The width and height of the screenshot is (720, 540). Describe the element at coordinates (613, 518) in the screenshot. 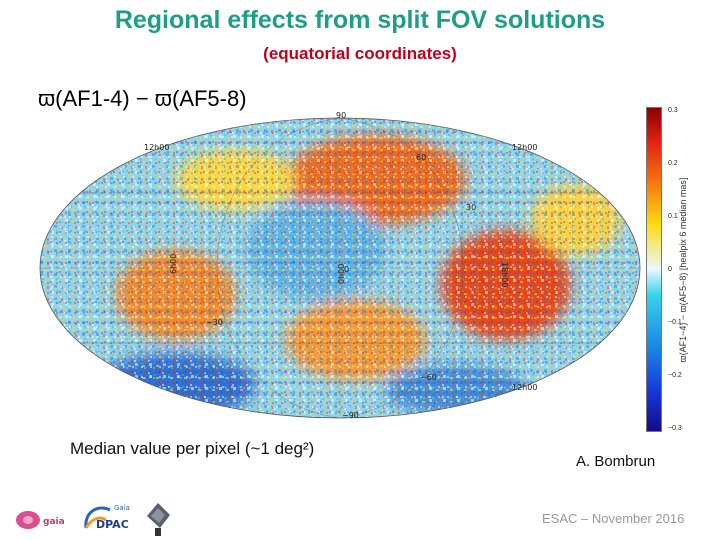

I see `footer-text: ESAC – November 2016` at that location.